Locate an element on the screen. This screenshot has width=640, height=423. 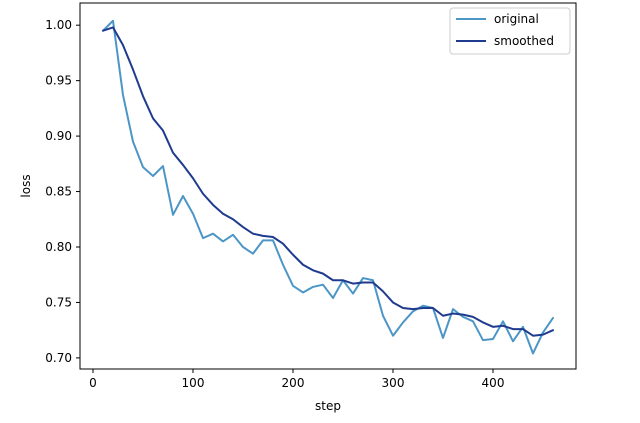
y-tick-label: 0.85 is located at coordinates (58, 192).